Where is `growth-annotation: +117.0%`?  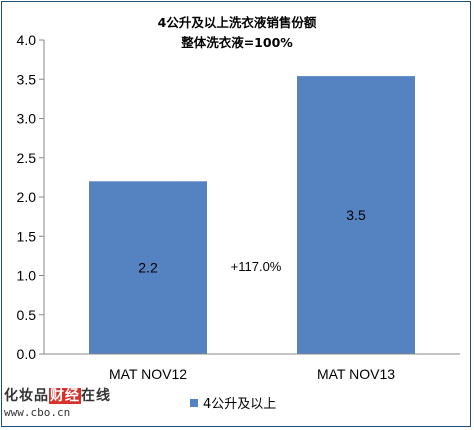
growth-annotation: +117.0% is located at coordinates (256, 266).